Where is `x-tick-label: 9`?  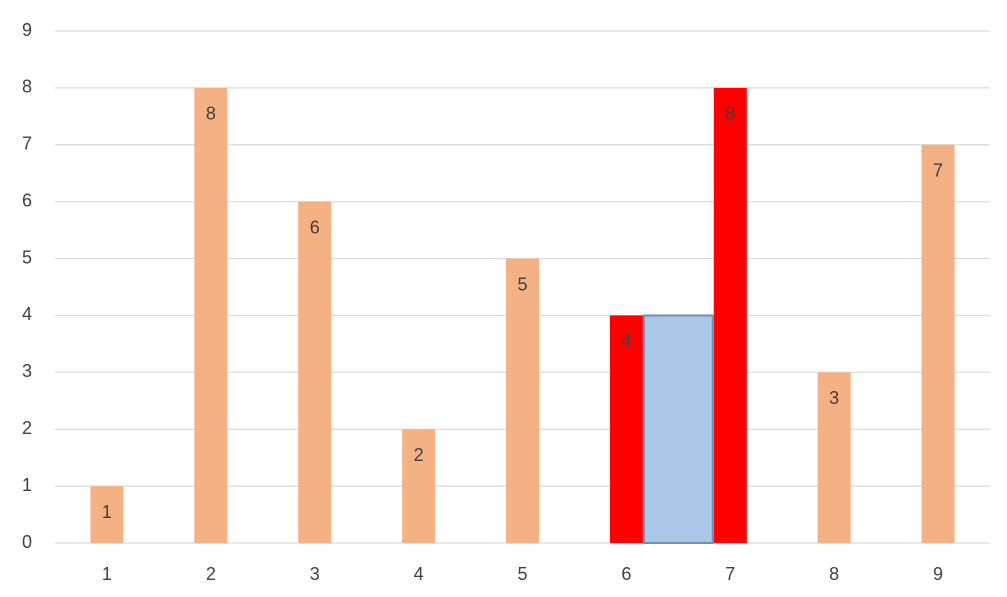 x-tick-label: 9 is located at coordinates (938, 574).